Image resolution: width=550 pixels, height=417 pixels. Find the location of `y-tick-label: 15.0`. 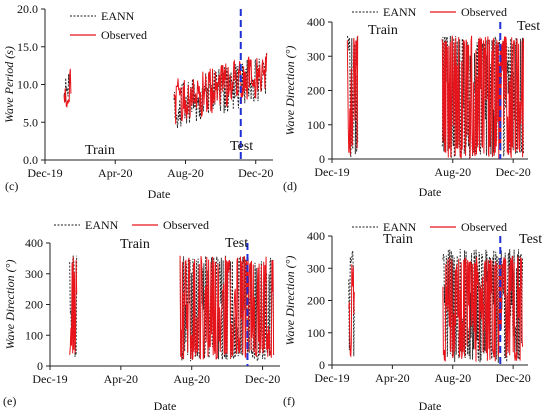

y-tick-label: 15.0 is located at coordinates (27, 47).